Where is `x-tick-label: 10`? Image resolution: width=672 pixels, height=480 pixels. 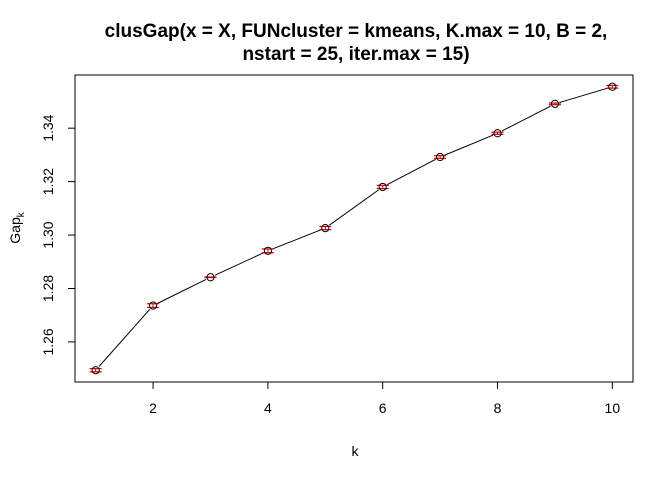 x-tick-label: 10 is located at coordinates (613, 408).